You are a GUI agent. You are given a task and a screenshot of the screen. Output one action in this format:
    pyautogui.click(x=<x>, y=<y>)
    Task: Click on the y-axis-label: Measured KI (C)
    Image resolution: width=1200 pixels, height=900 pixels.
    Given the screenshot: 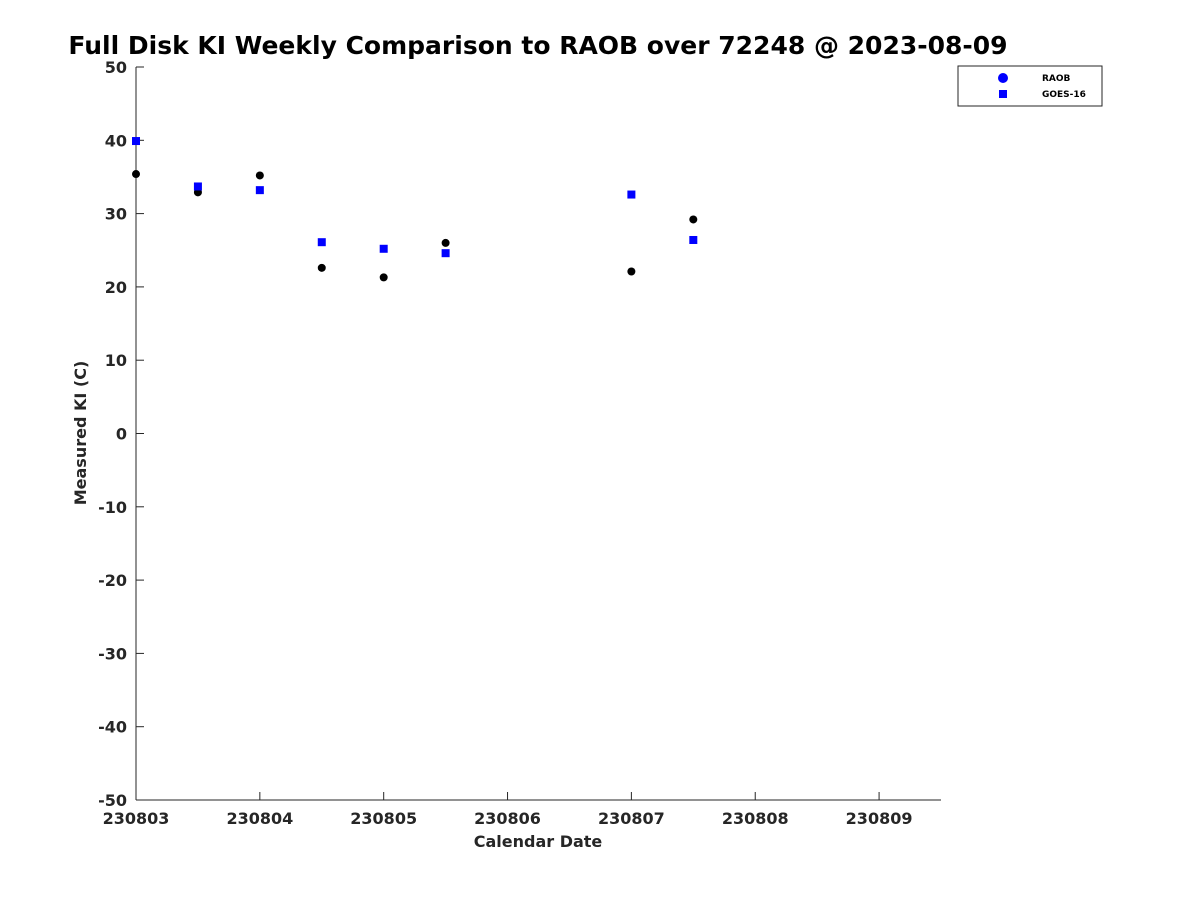 What is the action you would take?
    pyautogui.click(x=80, y=433)
    